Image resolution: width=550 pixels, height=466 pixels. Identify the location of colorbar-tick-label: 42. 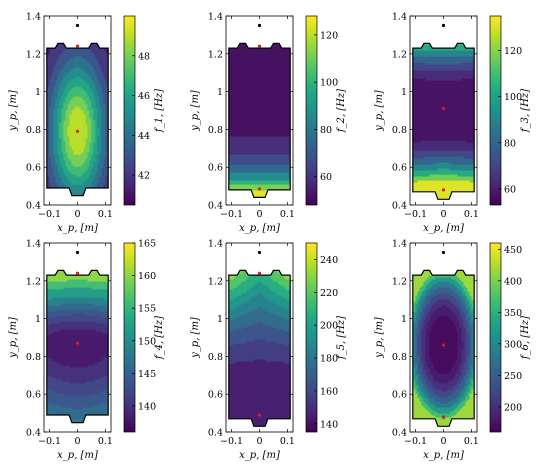
(144, 176).